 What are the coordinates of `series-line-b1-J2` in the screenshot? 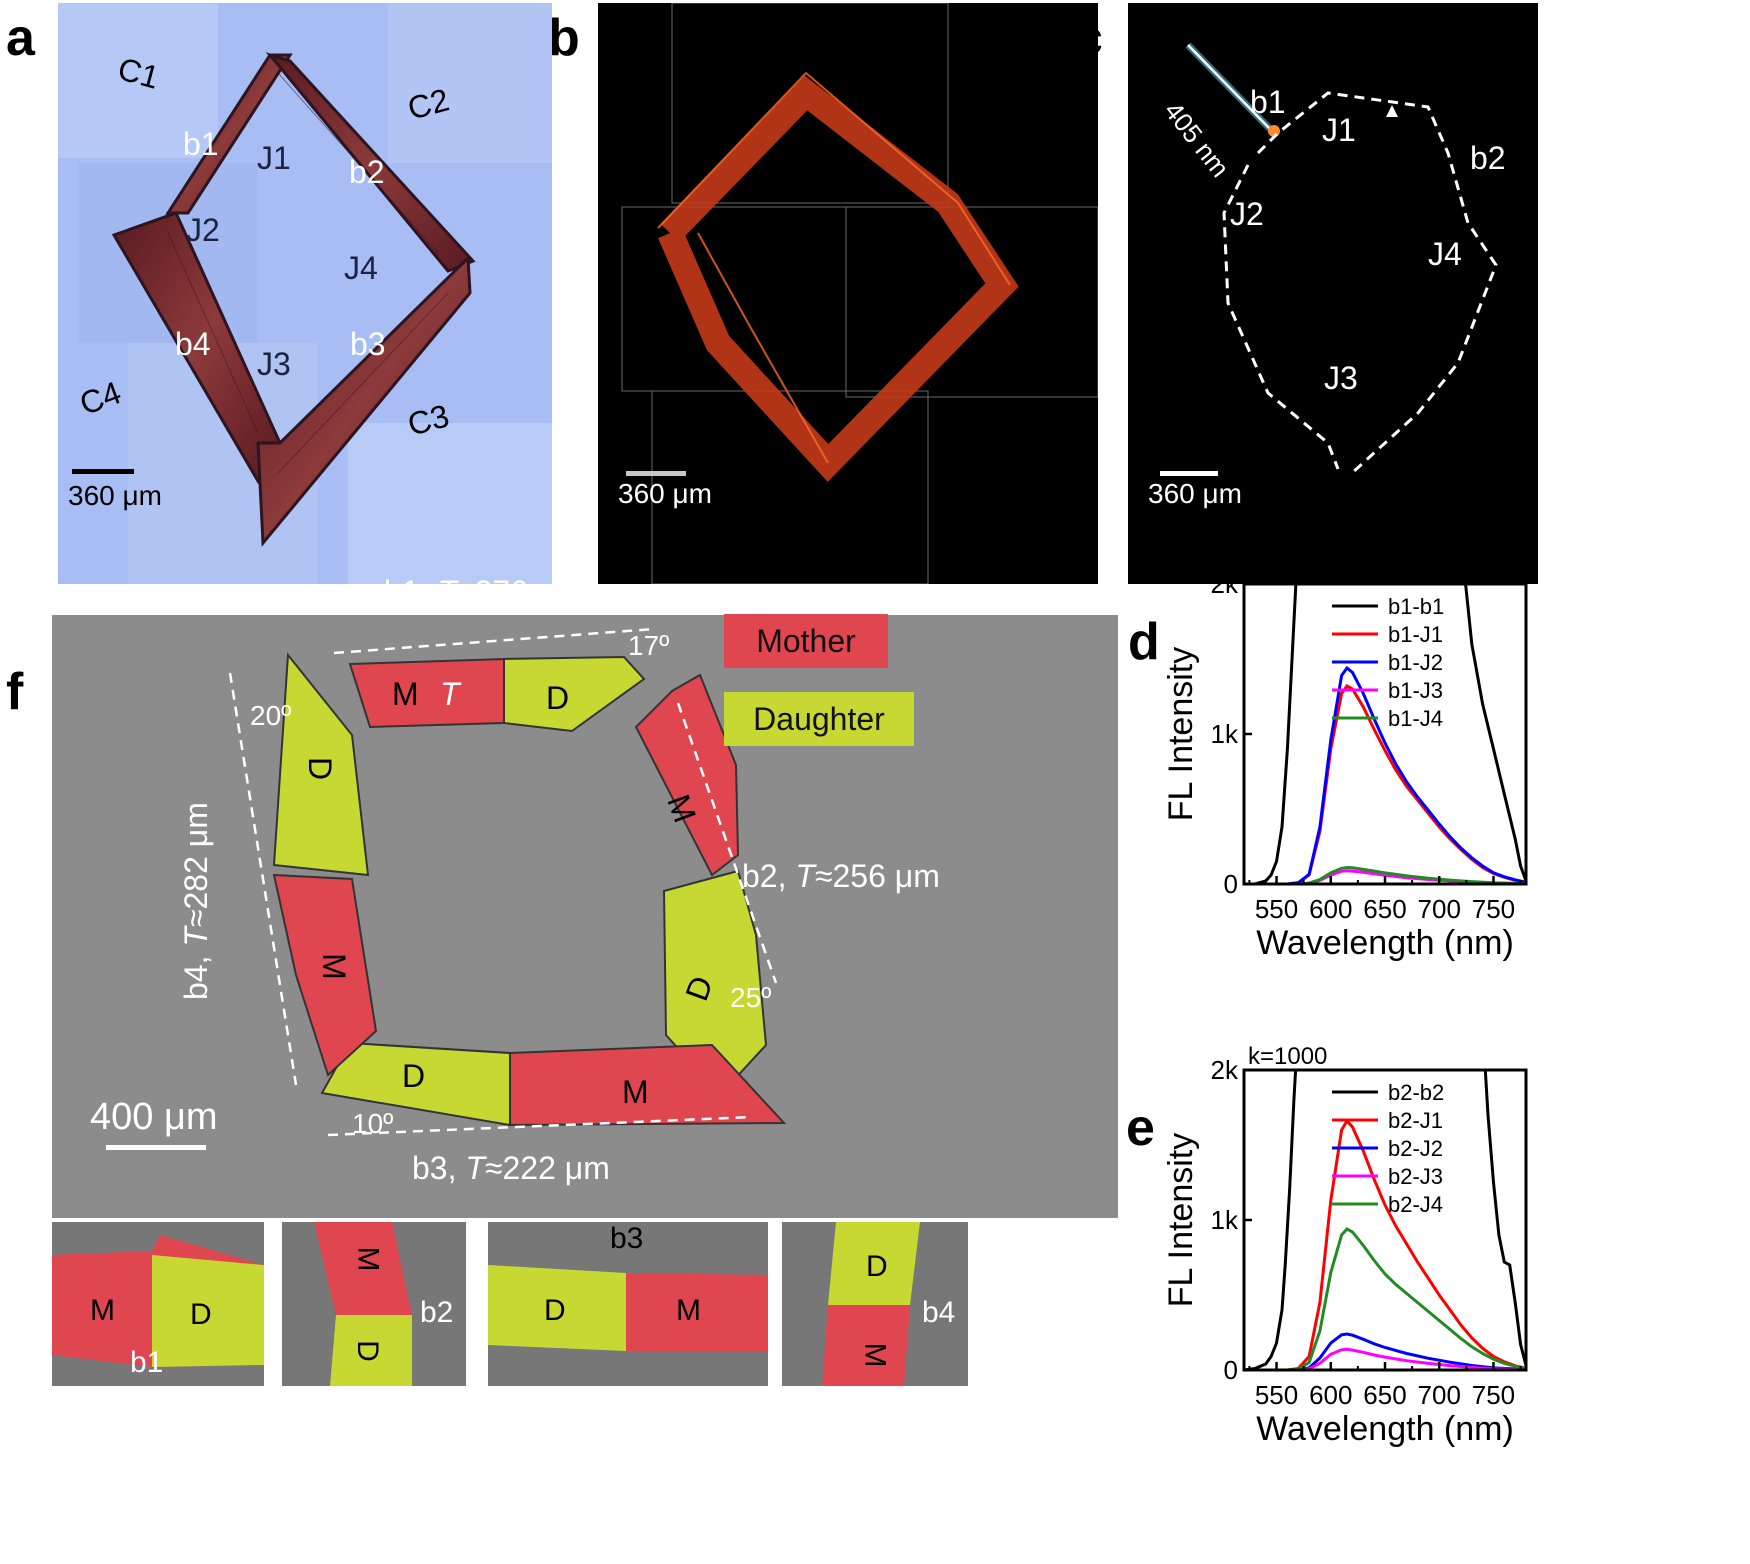 It's located at (1385, 774).